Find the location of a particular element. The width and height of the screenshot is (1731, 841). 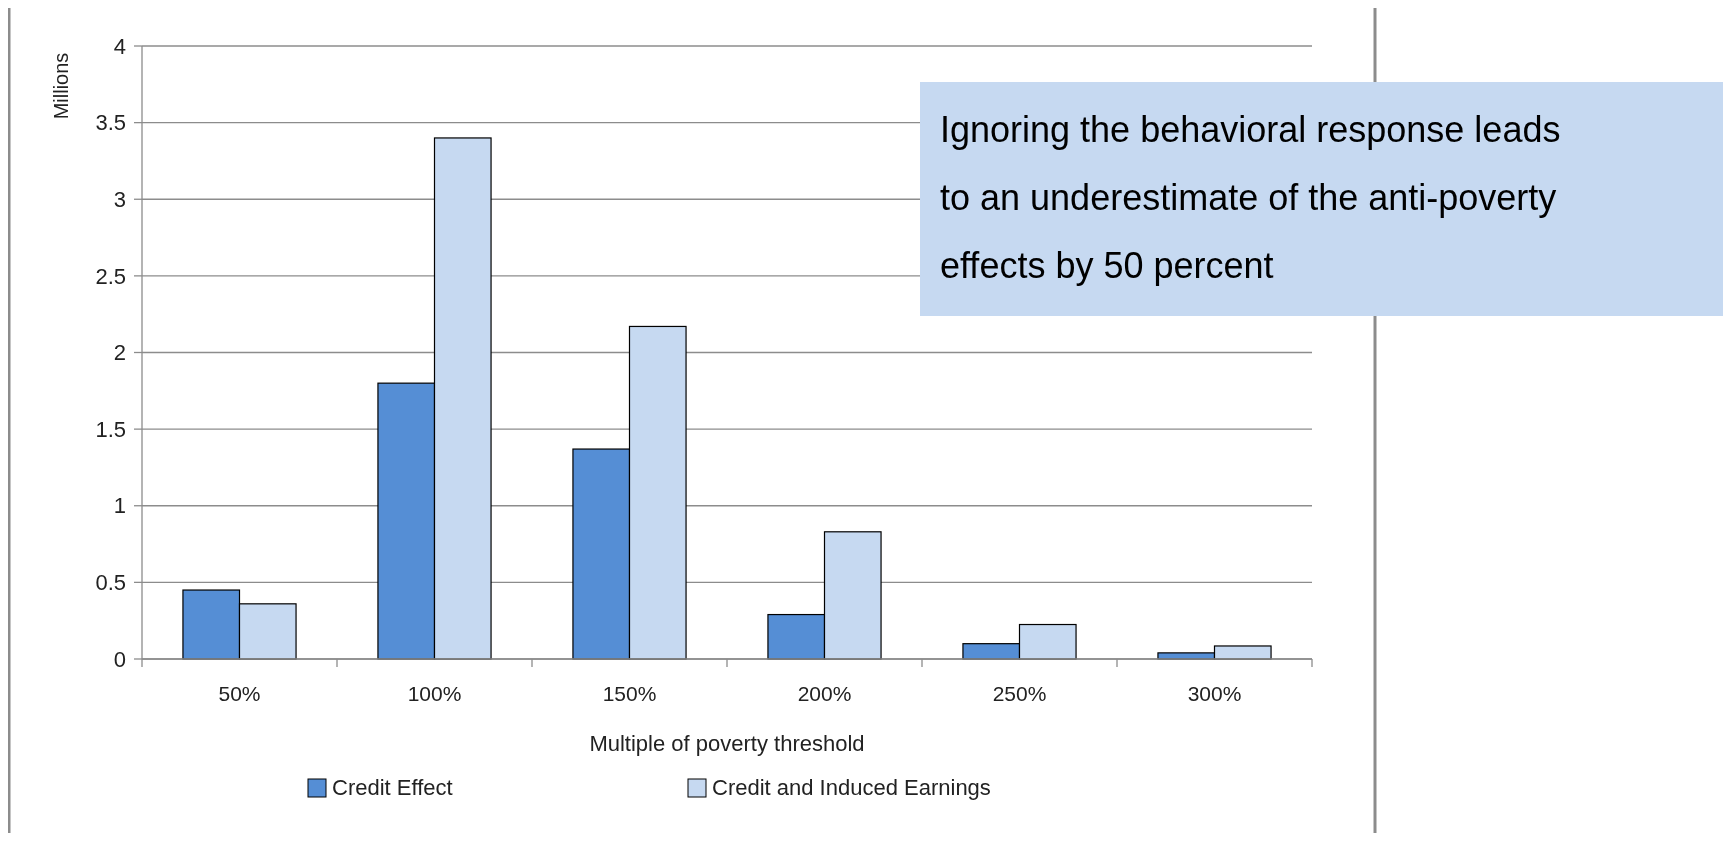

x-tick-label: 50% is located at coordinates (239, 693).